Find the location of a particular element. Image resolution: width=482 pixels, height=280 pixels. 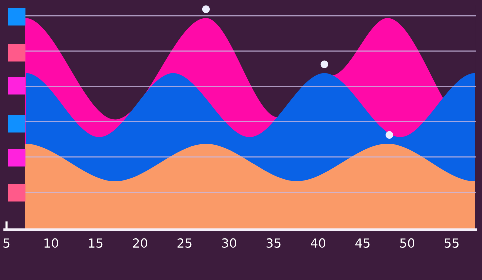

x-tick-label: 40 is located at coordinates (318, 243).